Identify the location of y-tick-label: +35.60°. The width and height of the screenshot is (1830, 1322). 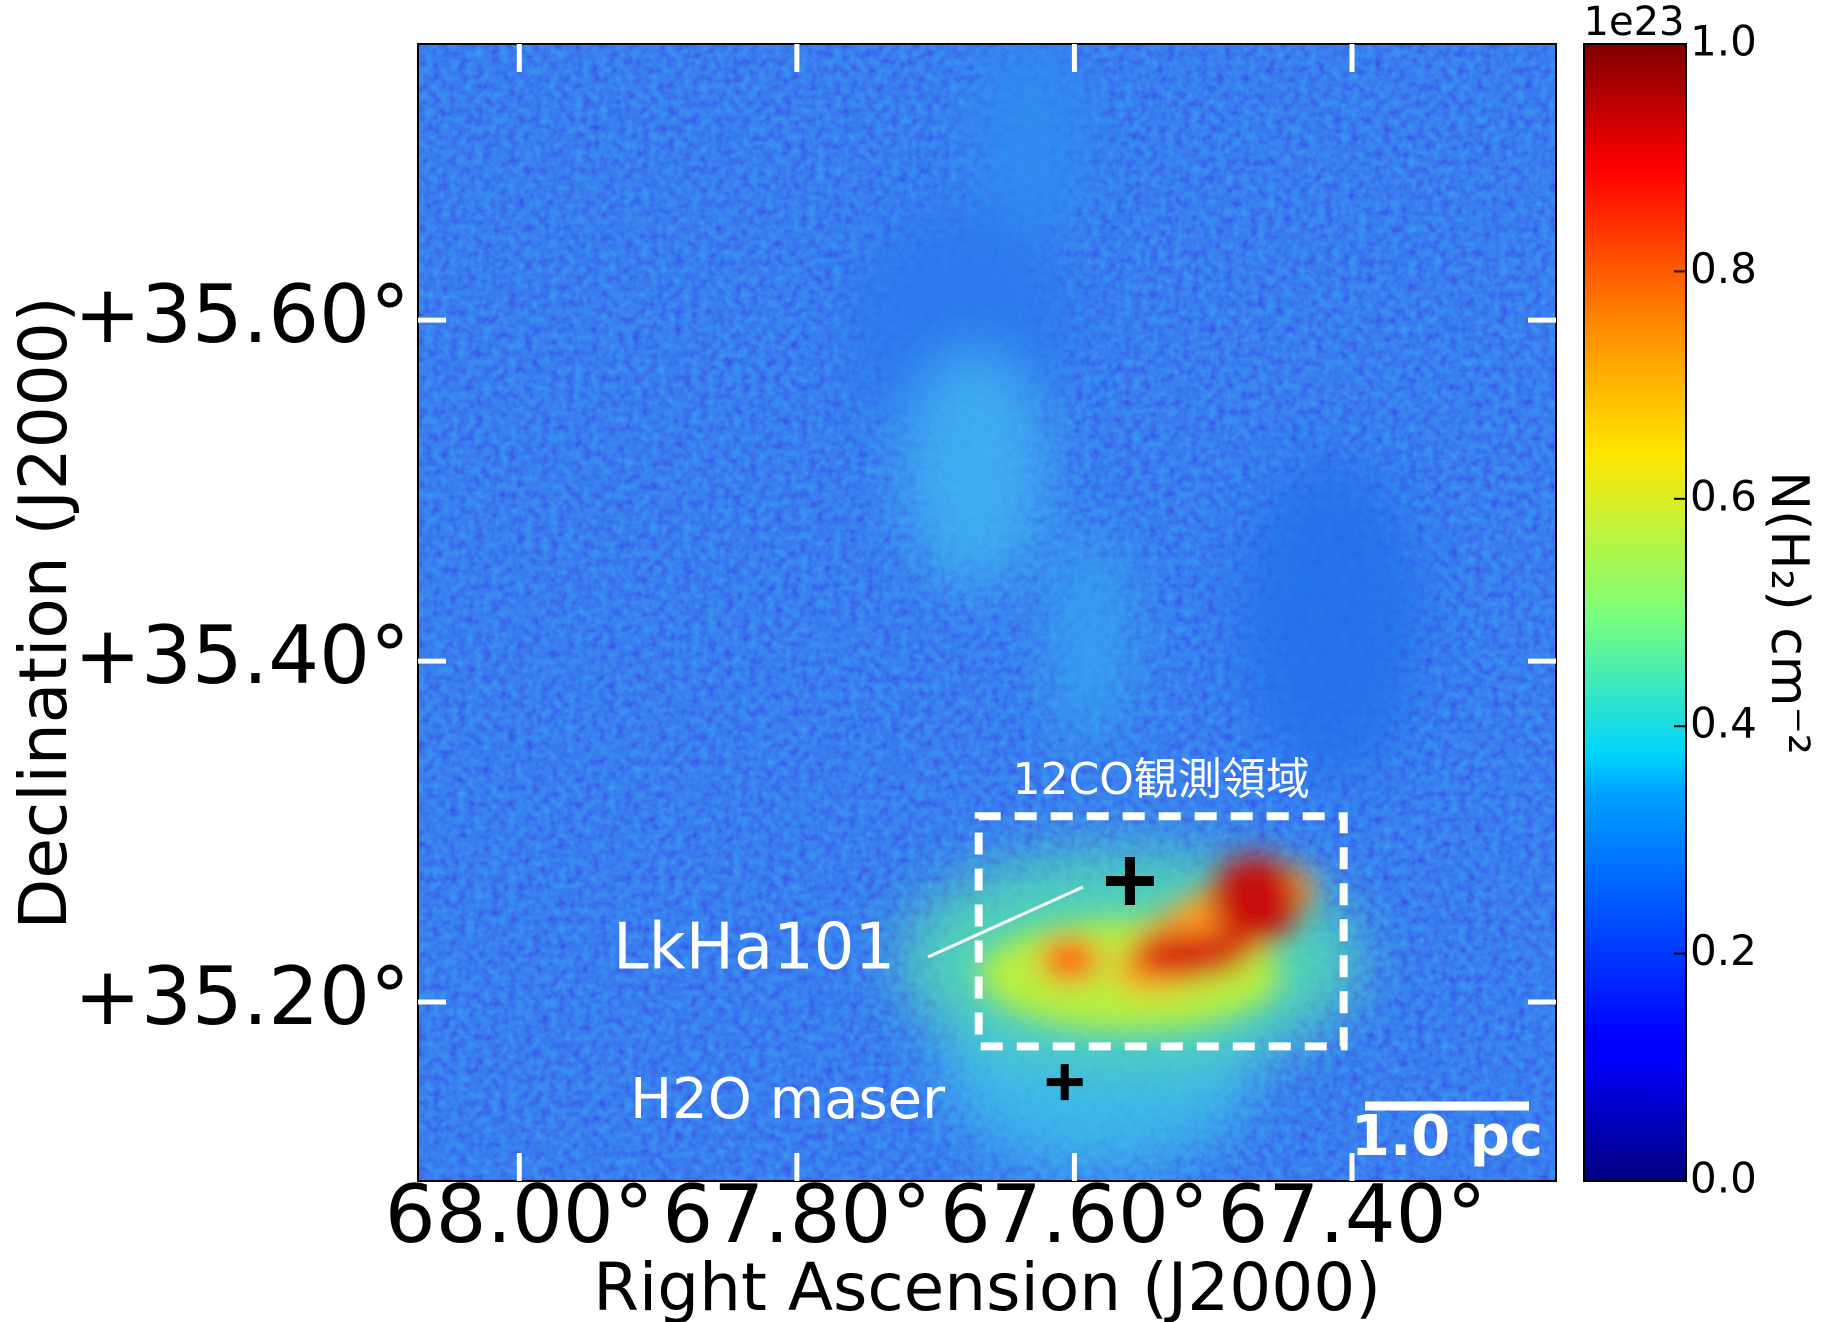
(242, 314).